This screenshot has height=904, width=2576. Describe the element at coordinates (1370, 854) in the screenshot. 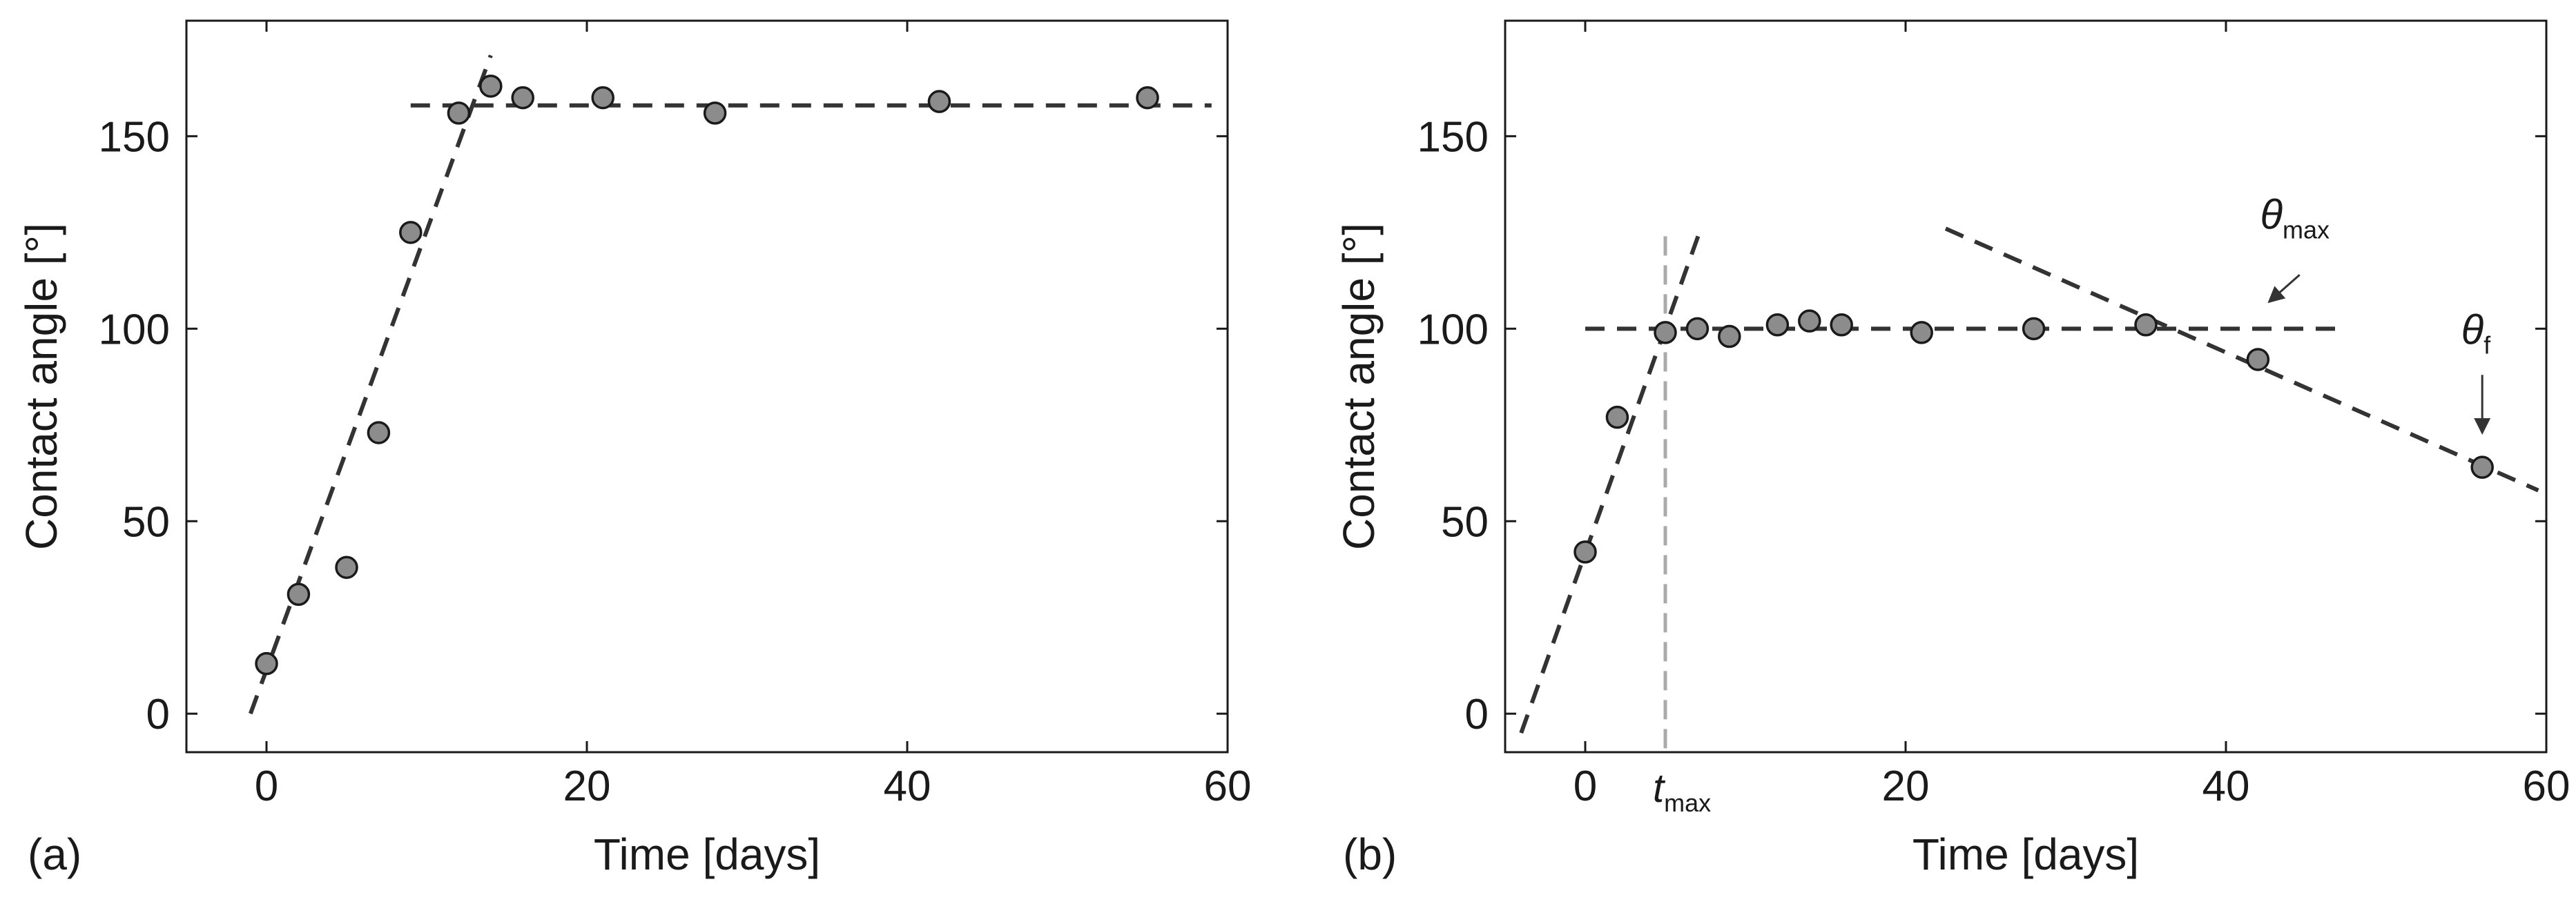

I see `panel-label: (b)` at that location.